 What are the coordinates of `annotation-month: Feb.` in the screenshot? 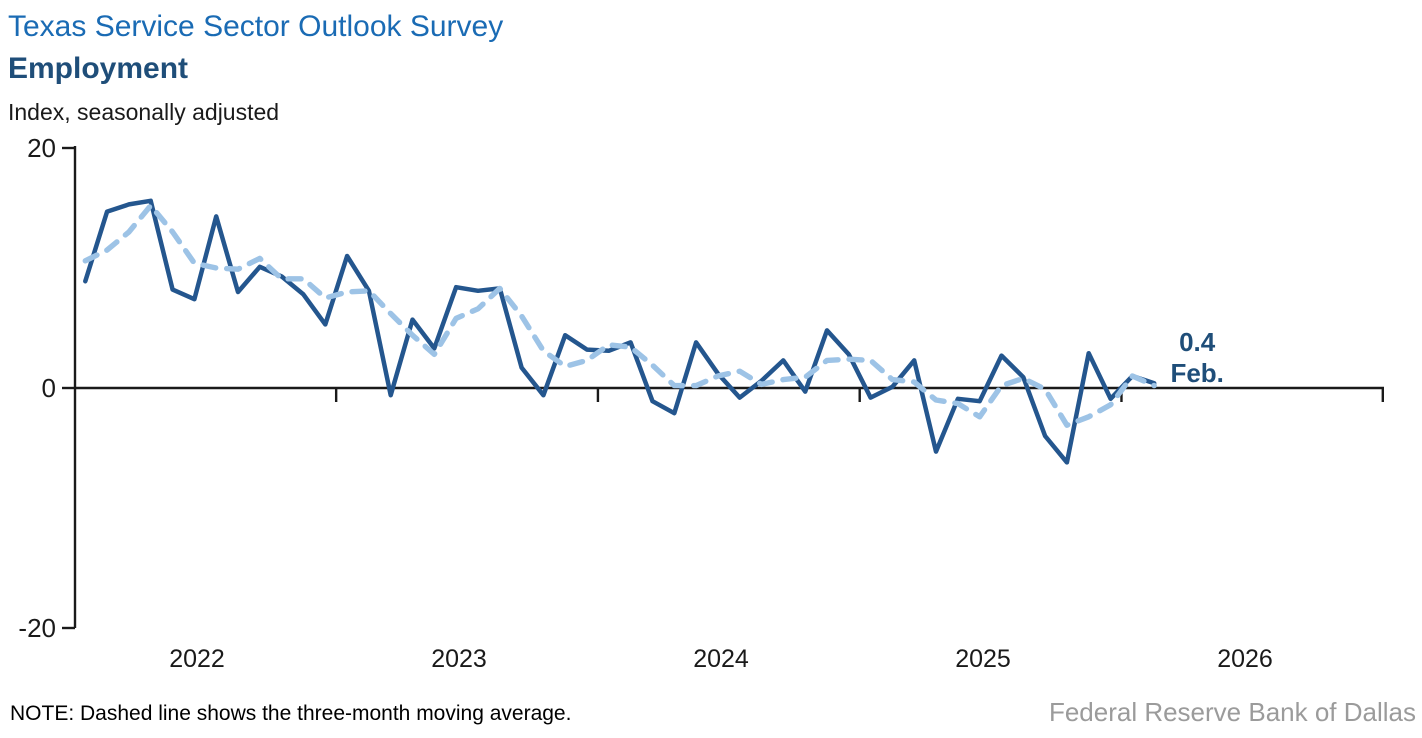 It's located at (1196, 373).